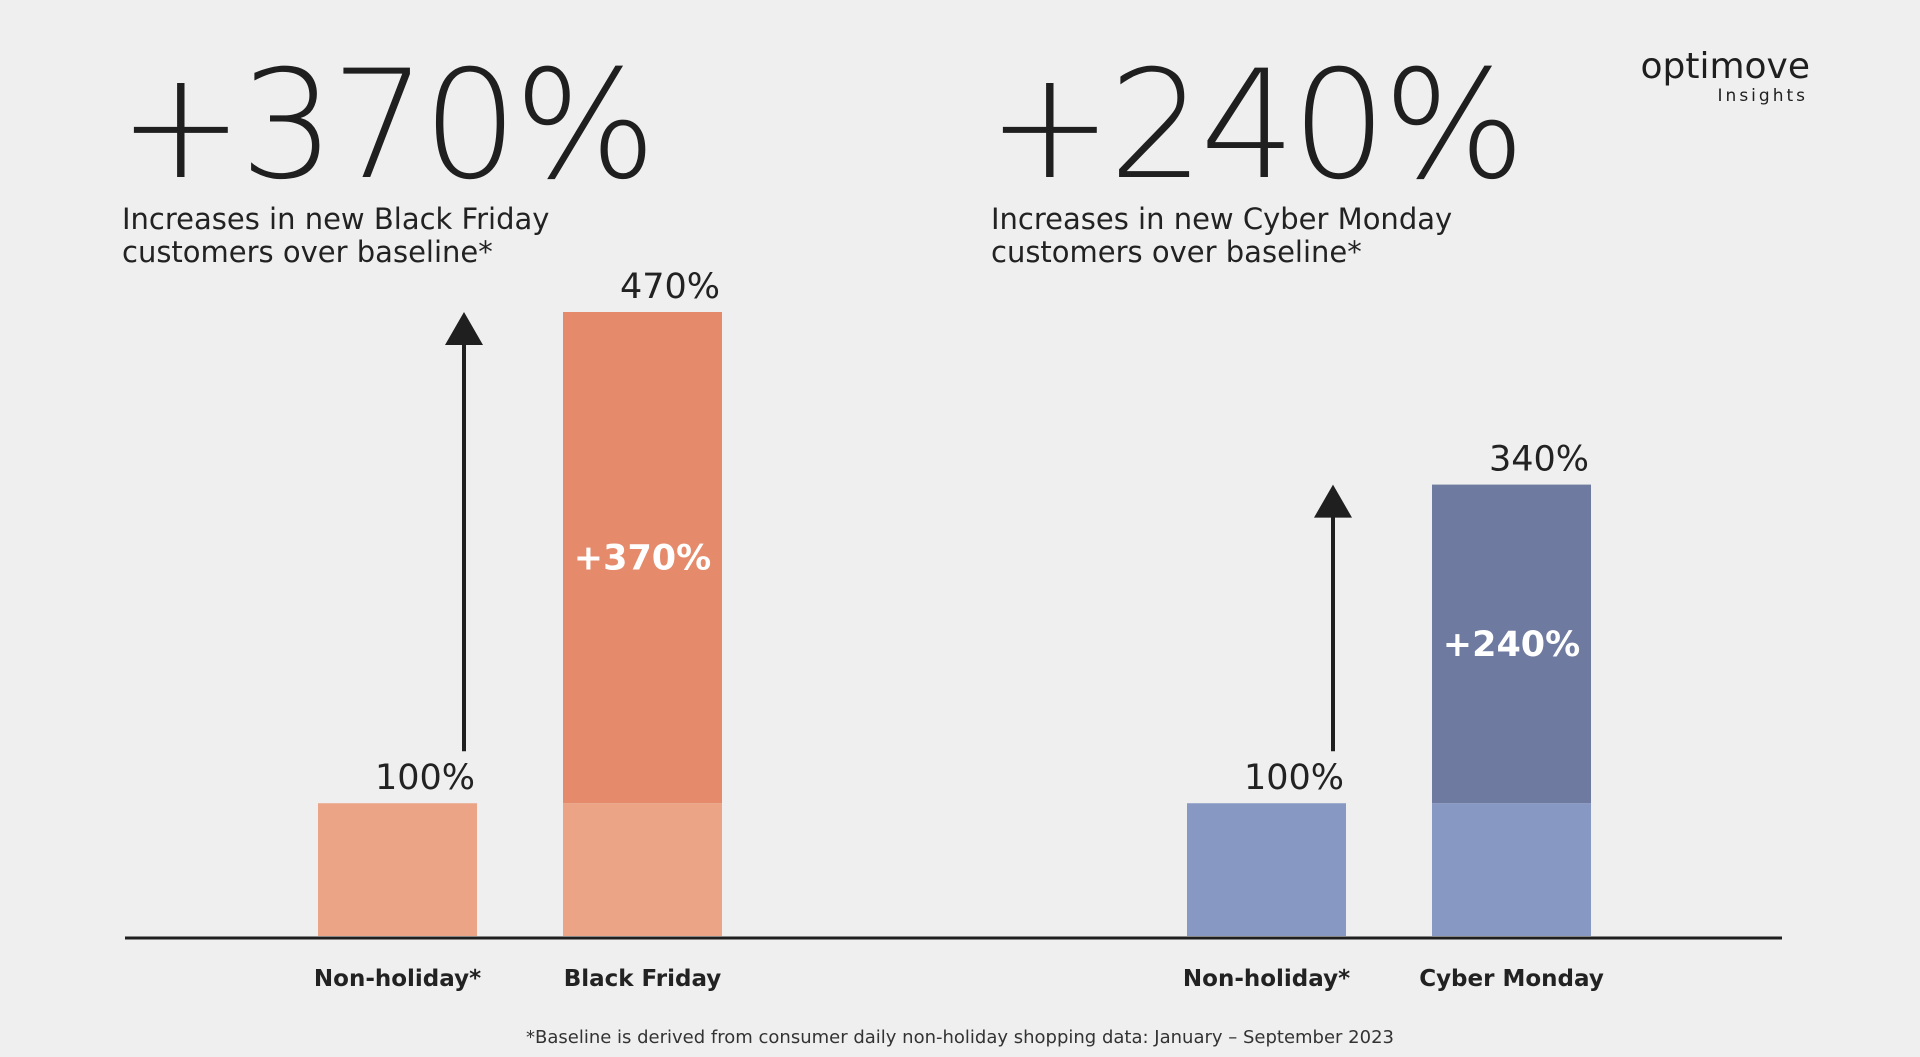 Image resolution: width=1920 pixels, height=1057 pixels. Describe the element at coordinates (1763, 96) in the screenshot. I see `logo-tagline: Insights` at that location.